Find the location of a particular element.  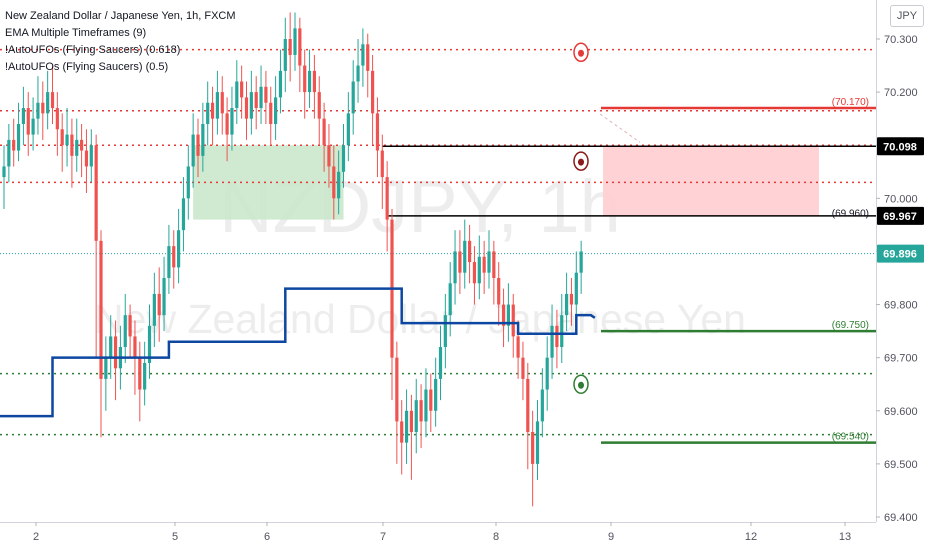

price-label-text: 70.098 is located at coordinates (900, 147).